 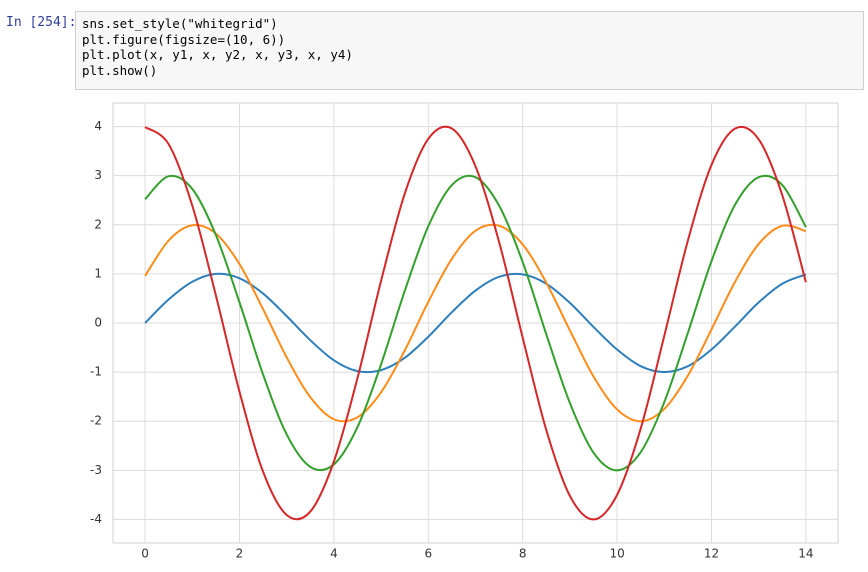 I want to click on cell-prompt: In [254]:, so click(x=41, y=22).